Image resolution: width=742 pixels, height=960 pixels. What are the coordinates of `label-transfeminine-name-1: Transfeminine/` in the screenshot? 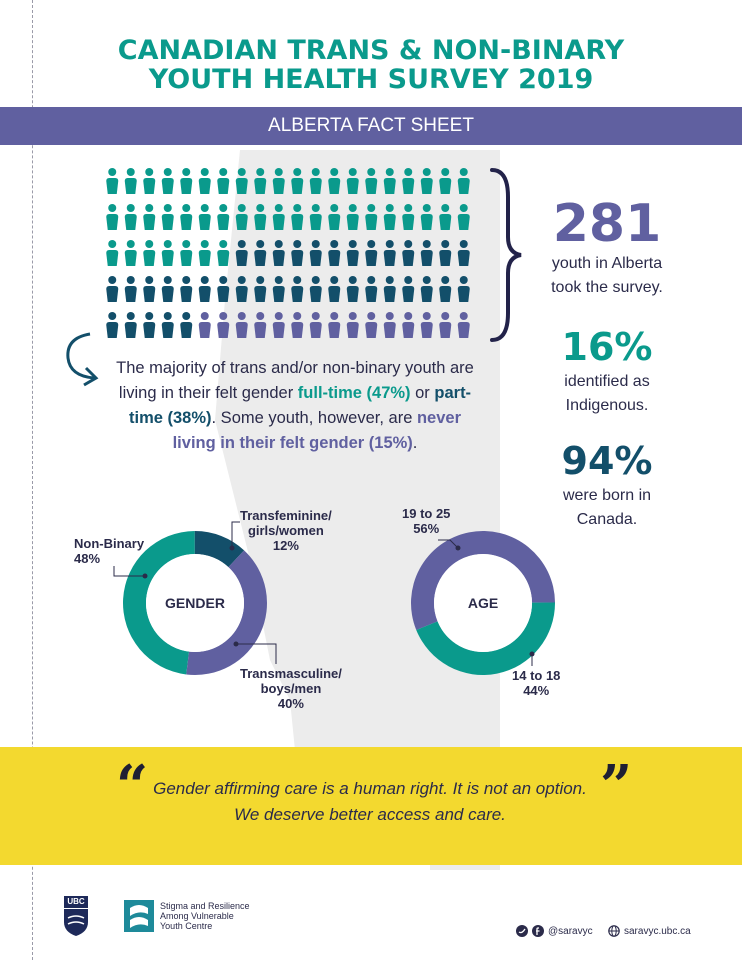 It's located at (286, 515).